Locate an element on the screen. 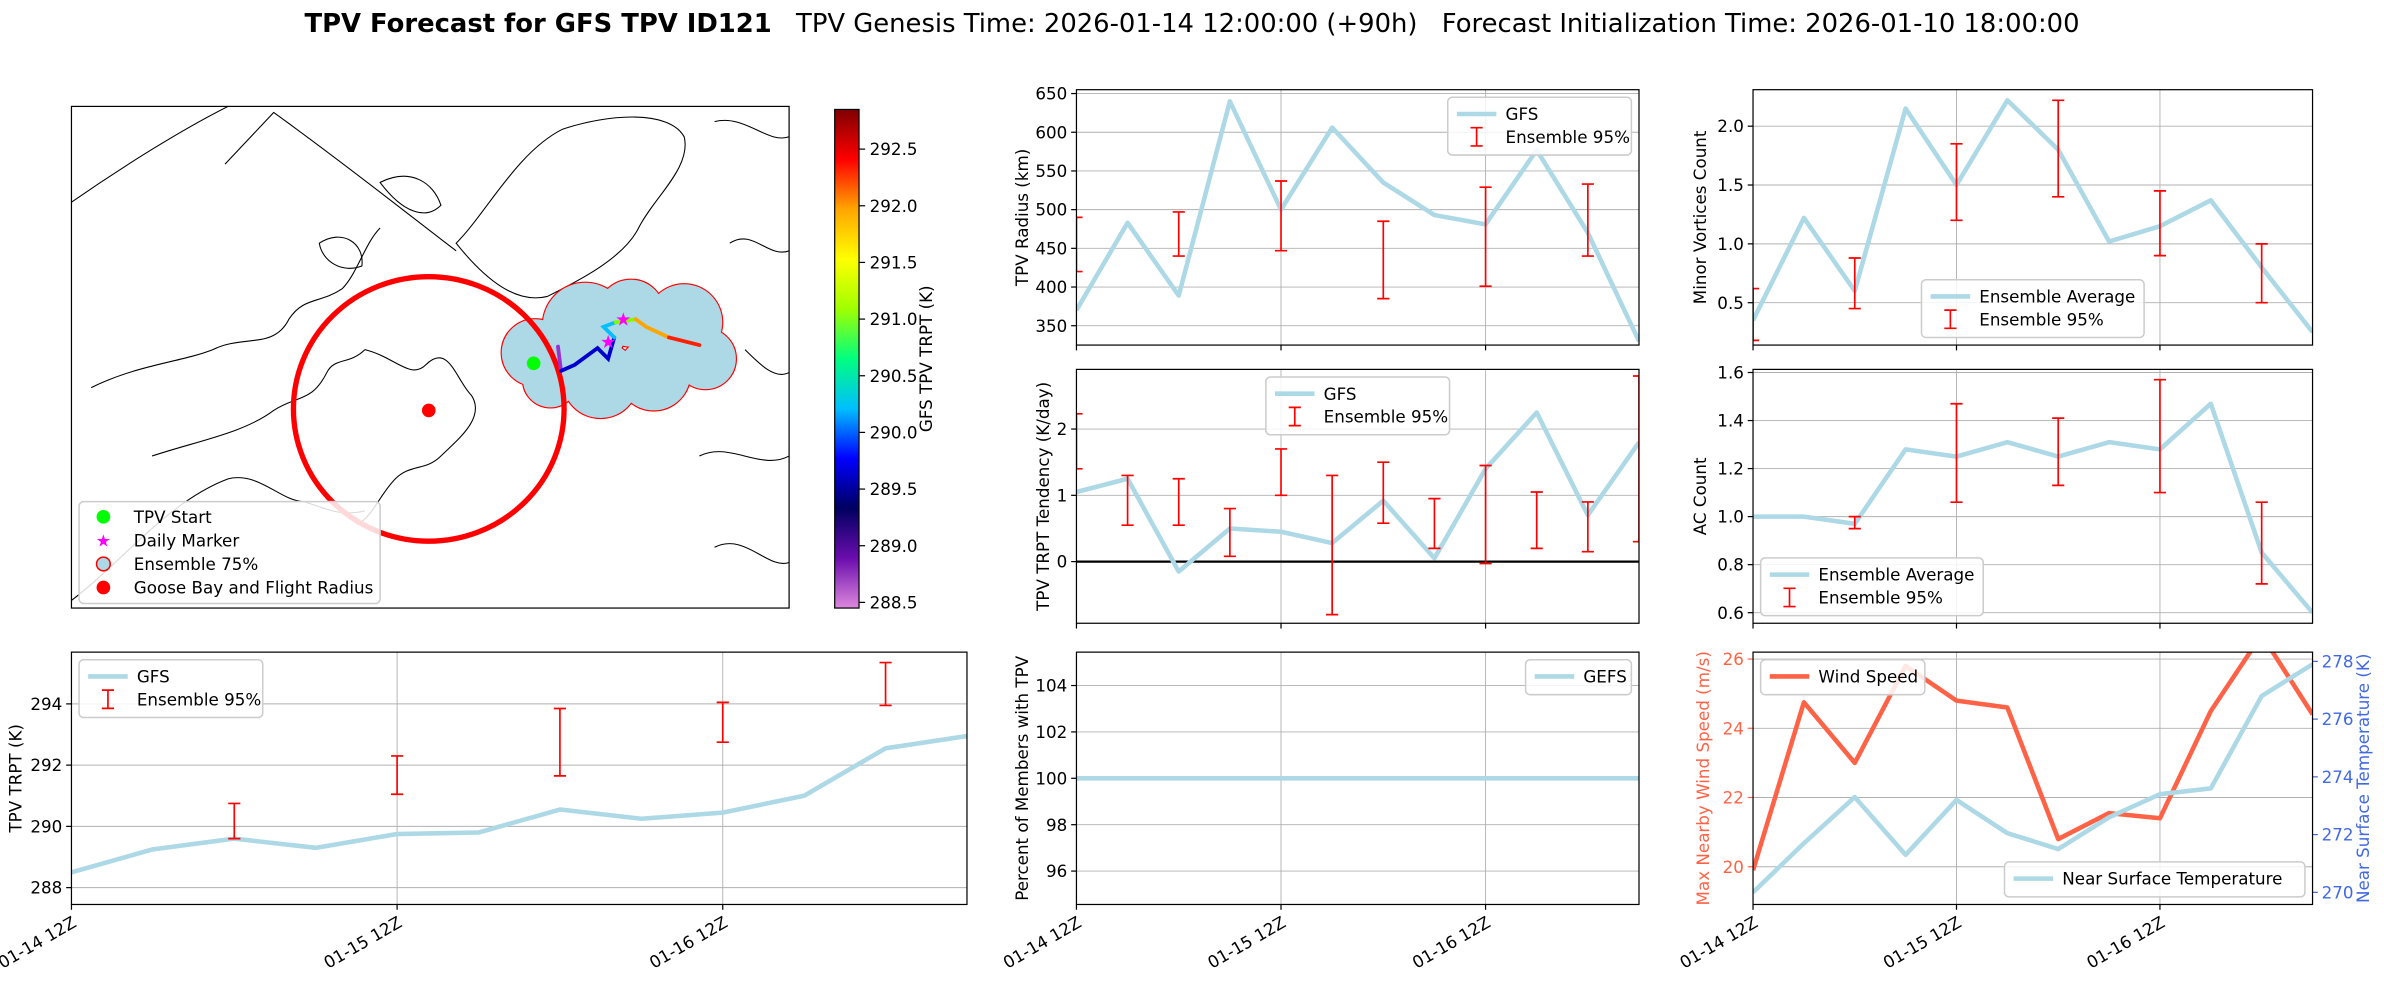 This screenshot has height=982, width=2384. y-tick-label: 100 is located at coordinates (1051, 778).